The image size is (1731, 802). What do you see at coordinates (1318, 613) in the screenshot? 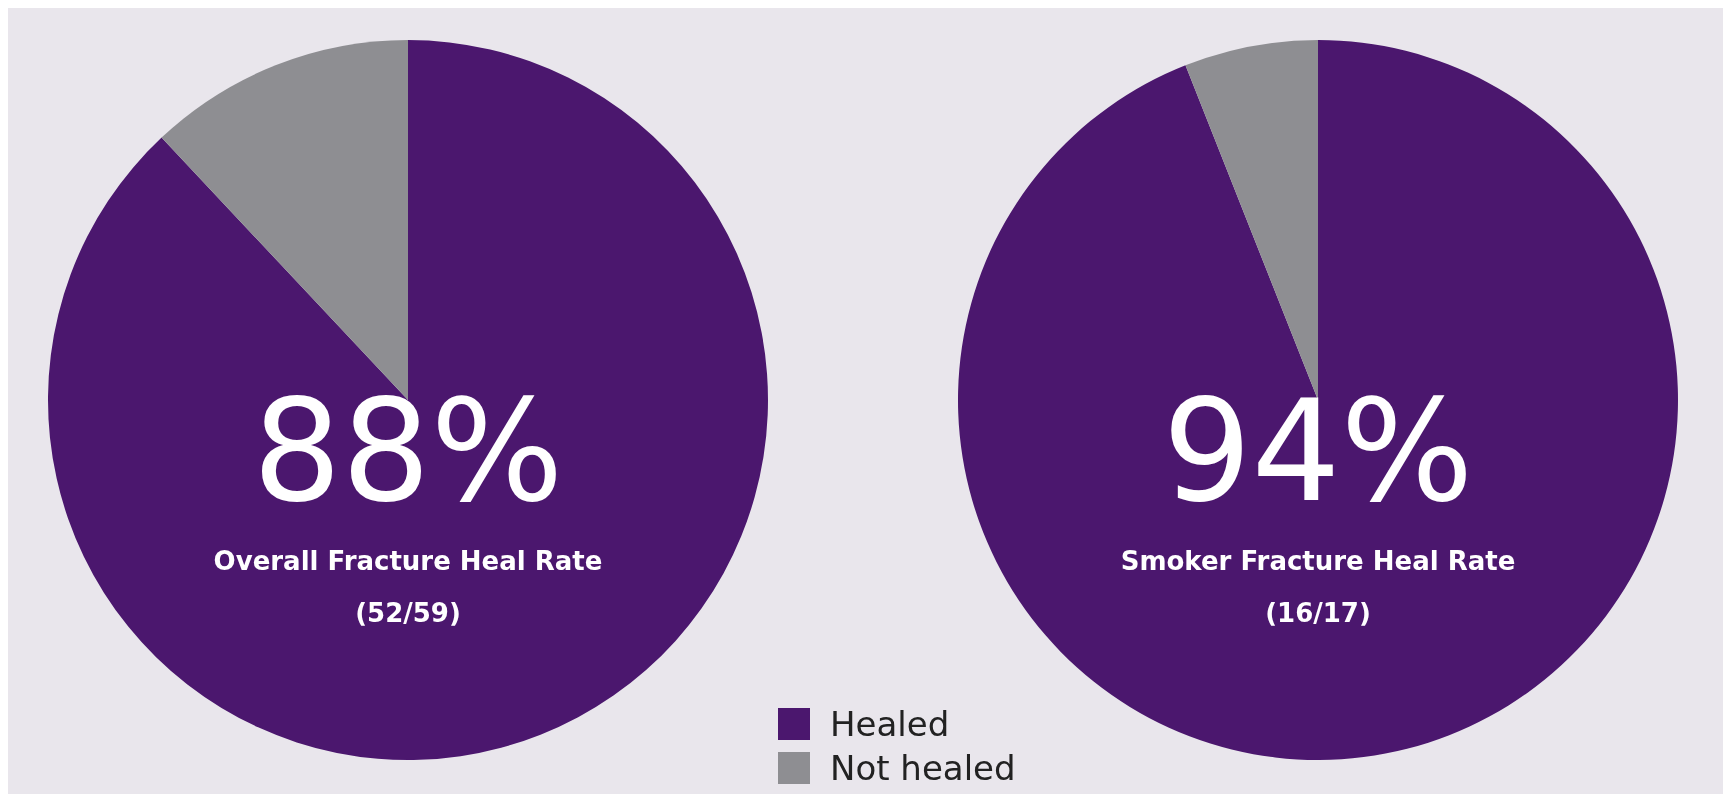
I see `text: (16/17)` at bounding box center [1318, 613].